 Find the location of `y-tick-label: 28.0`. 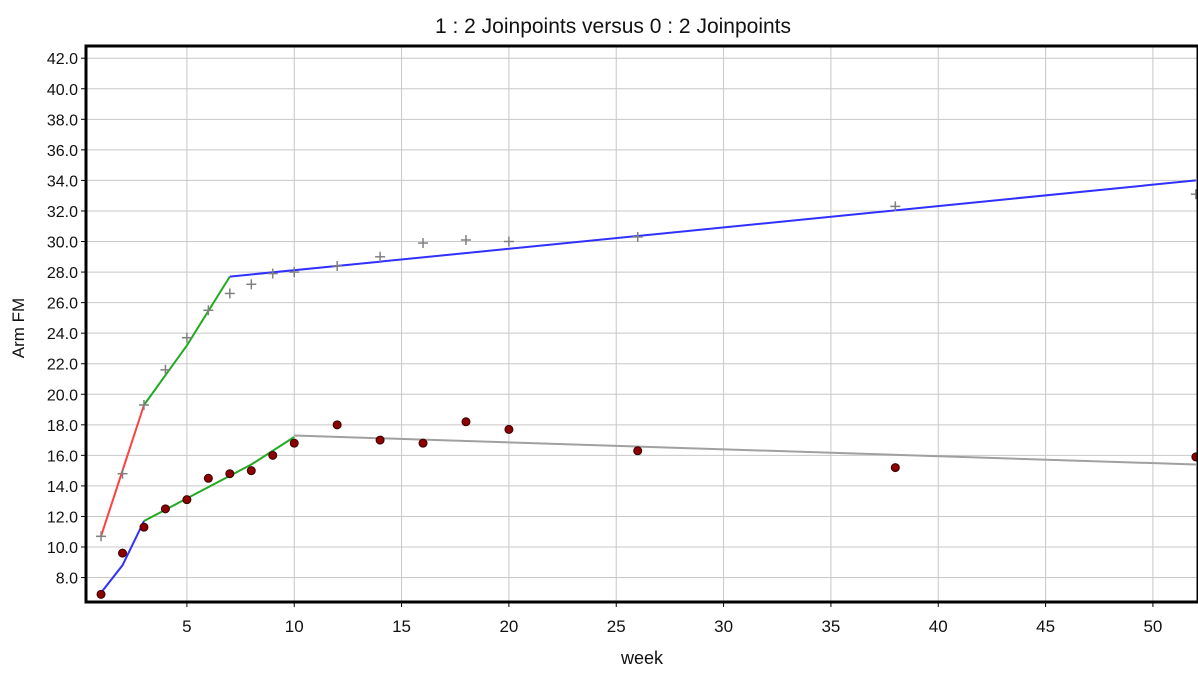

y-tick-label: 28.0 is located at coordinates (62, 273).